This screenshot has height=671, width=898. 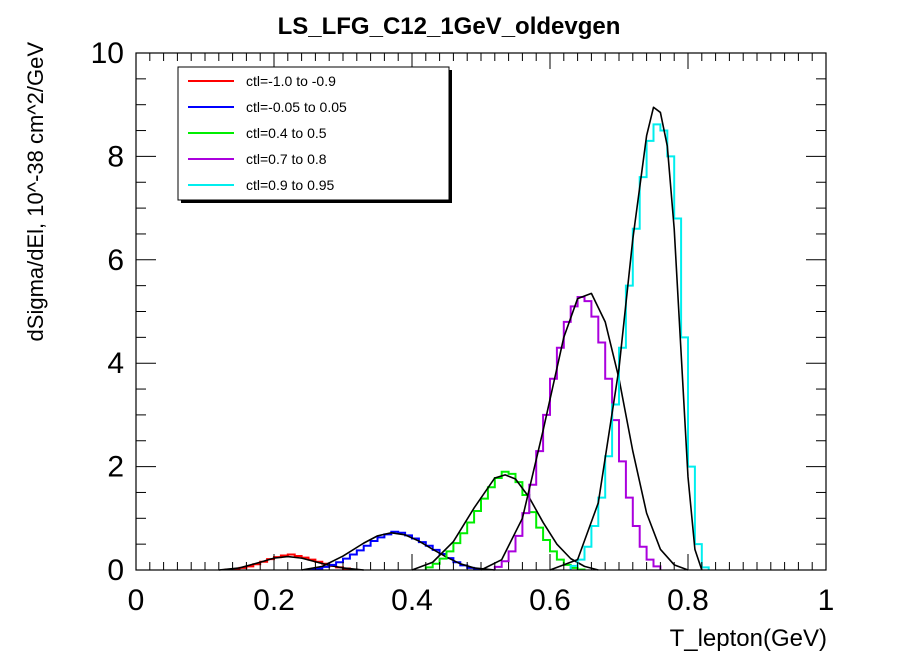 What do you see at coordinates (286, 159) in the screenshot?
I see `legend-label-3: ctl=0.7 to 0.8` at bounding box center [286, 159].